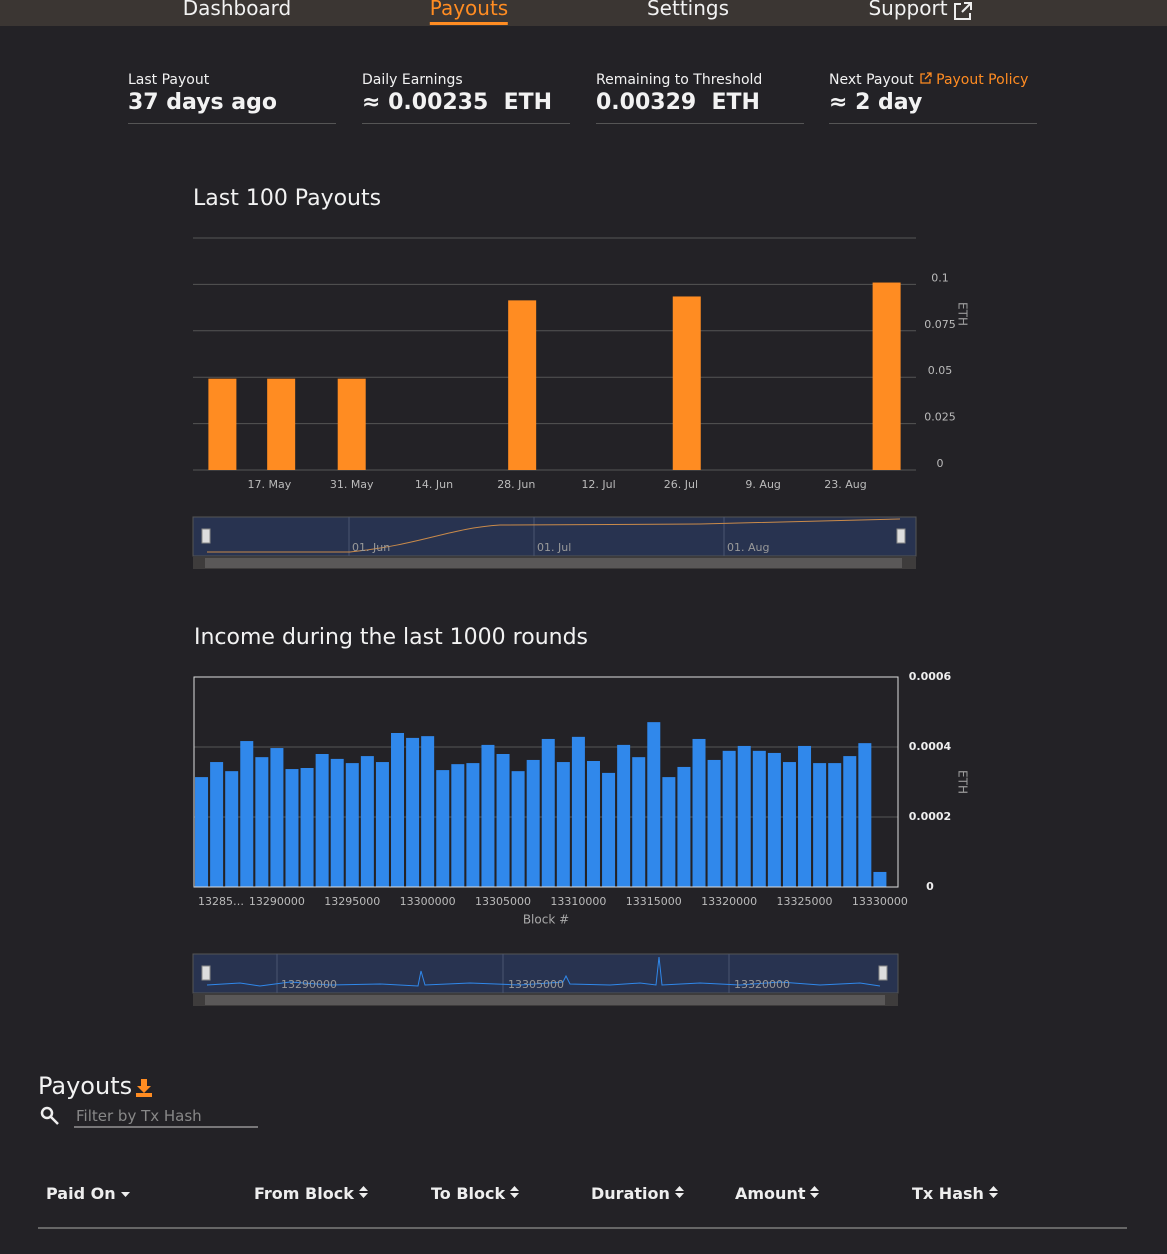 The height and width of the screenshot is (1254, 1167). What do you see at coordinates (654, 901) in the screenshot?
I see `x-tick-label: 13315000` at bounding box center [654, 901].